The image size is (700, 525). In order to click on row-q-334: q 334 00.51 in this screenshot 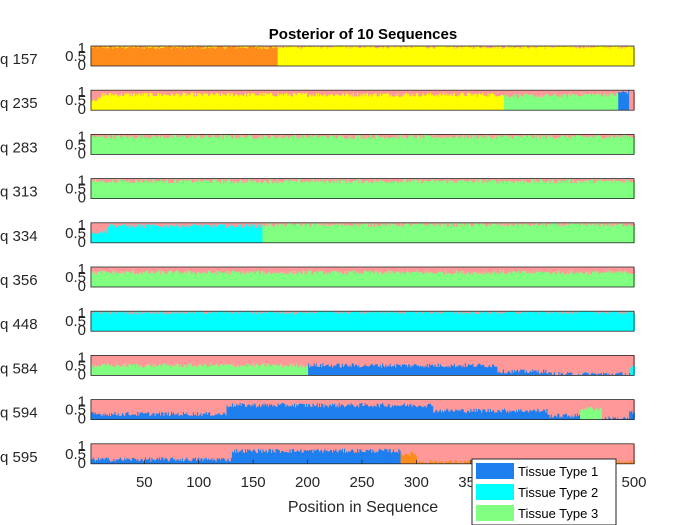, I will do `click(317, 234)`.